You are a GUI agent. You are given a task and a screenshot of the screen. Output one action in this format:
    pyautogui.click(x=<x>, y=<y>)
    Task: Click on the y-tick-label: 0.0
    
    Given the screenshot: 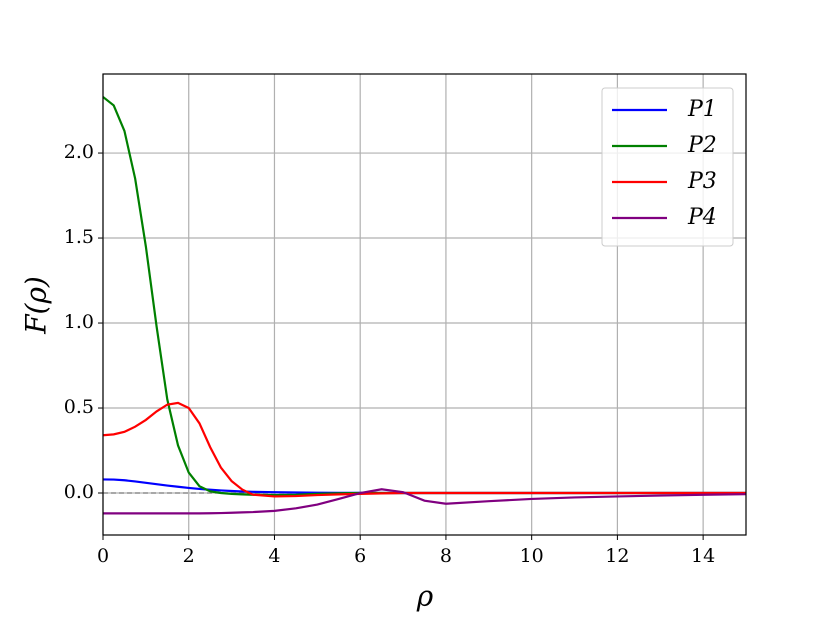 What is the action you would take?
    pyautogui.click(x=79, y=492)
    